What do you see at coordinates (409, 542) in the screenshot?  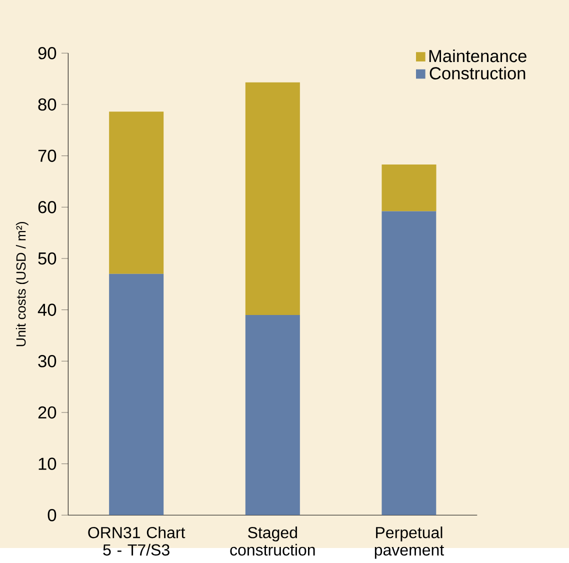 I see `x-tick-label: Perpetual pavement` at bounding box center [409, 542].